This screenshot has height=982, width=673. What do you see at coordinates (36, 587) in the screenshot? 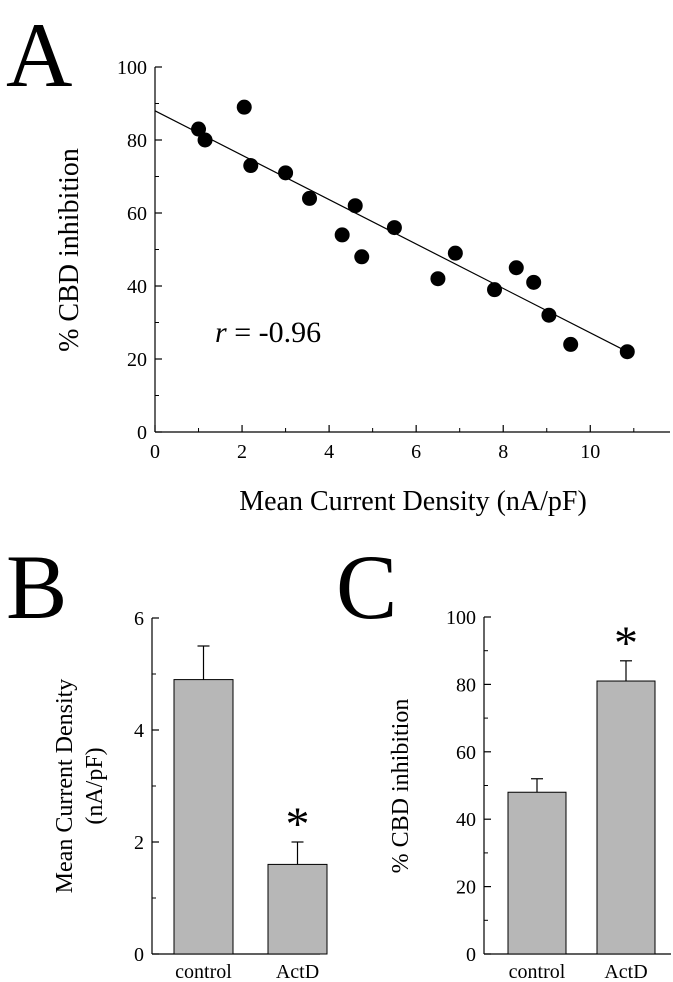
I see `panel-label-b: B` at bounding box center [36, 587].